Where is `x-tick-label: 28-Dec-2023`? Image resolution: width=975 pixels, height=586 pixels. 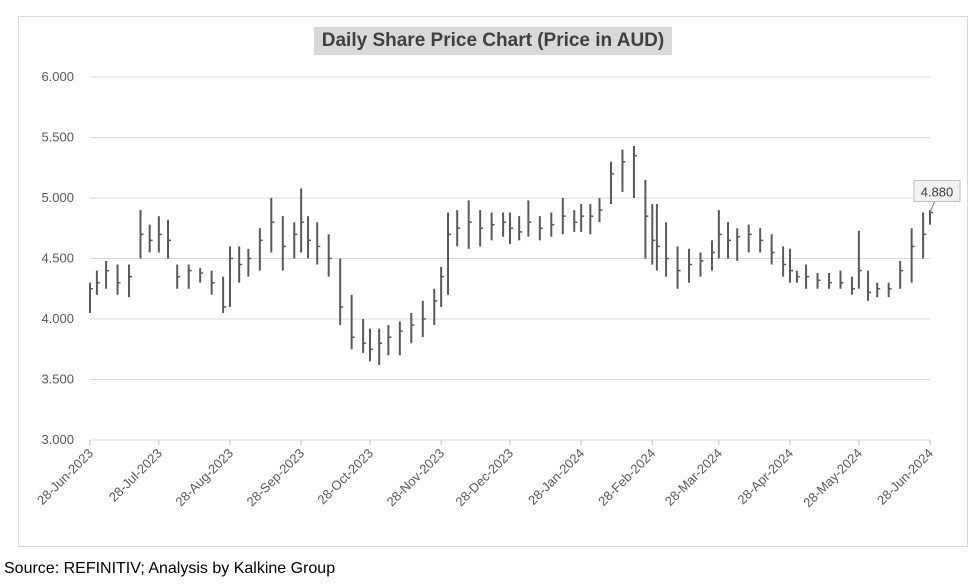 x-tick-label: 28-Dec-2023 is located at coordinates (484, 478).